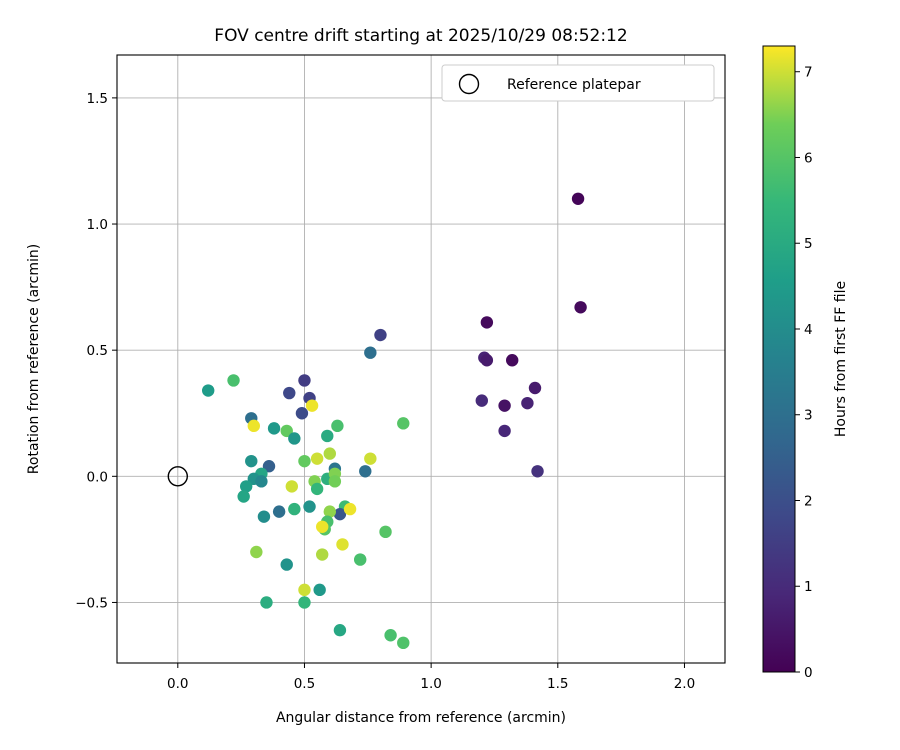 This screenshot has width=900, height=750. I want to click on legend-label: Reference platepar, so click(574, 85).